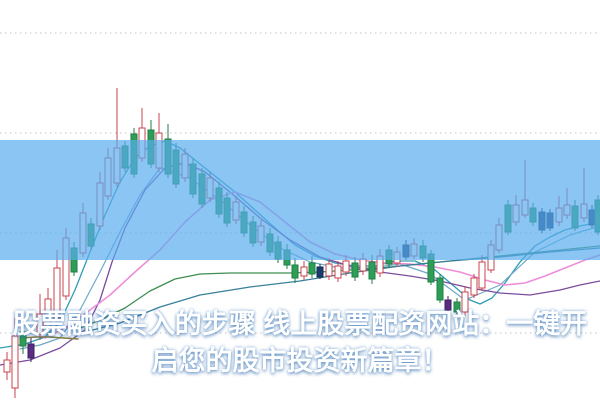  What do you see at coordinates (300, 324) in the screenshot?
I see `headline-line-1: 股票融资买入的步骤 线上股票配资网站：一键开` at bounding box center [300, 324].